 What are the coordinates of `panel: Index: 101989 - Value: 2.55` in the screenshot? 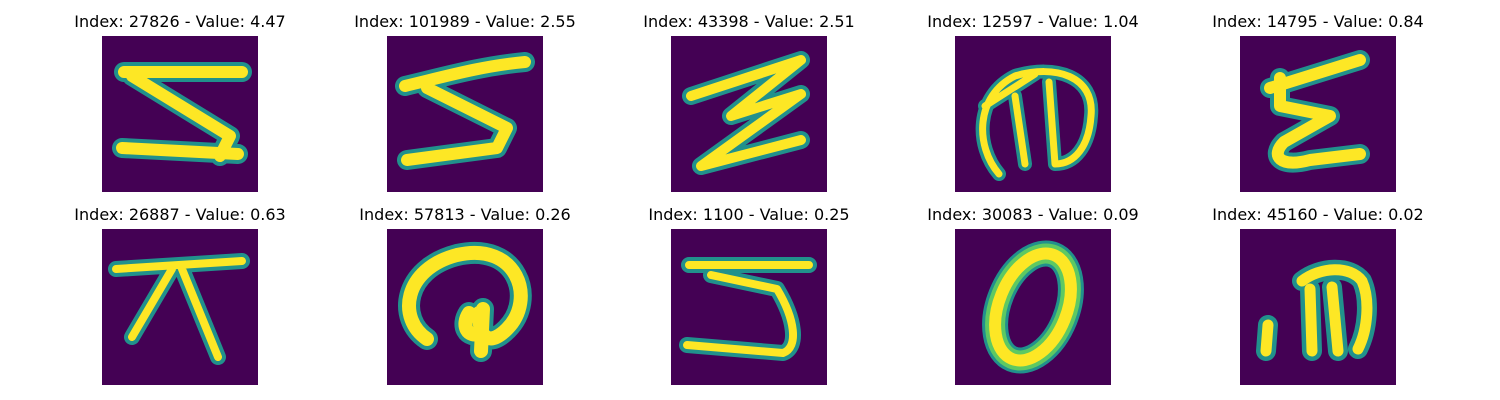 It's located at (465, 96).